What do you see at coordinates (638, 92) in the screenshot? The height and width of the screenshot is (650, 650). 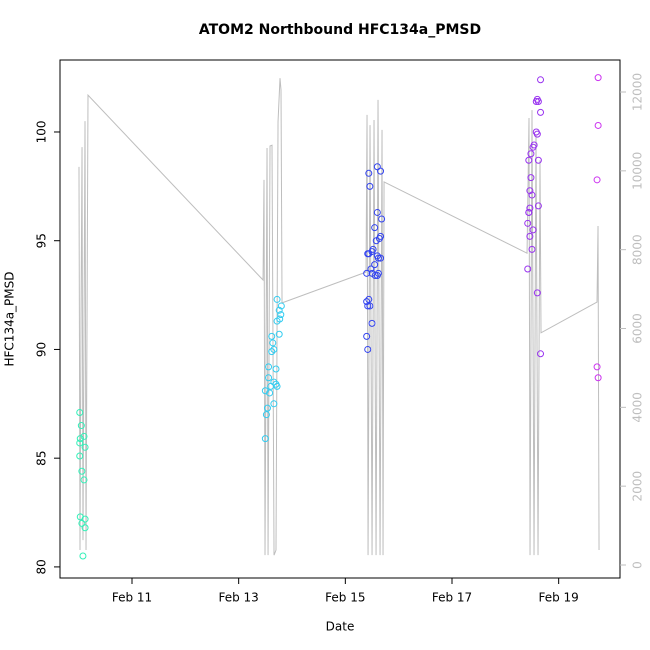 I see `y2-tick-label: 12000` at bounding box center [638, 92].